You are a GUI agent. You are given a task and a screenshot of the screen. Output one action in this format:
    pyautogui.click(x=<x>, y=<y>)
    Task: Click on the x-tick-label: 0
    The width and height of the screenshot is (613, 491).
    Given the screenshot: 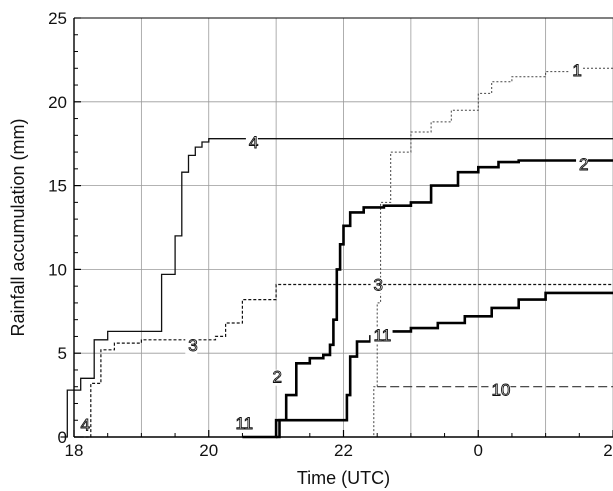 What is the action you would take?
    pyautogui.click(x=478, y=450)
    